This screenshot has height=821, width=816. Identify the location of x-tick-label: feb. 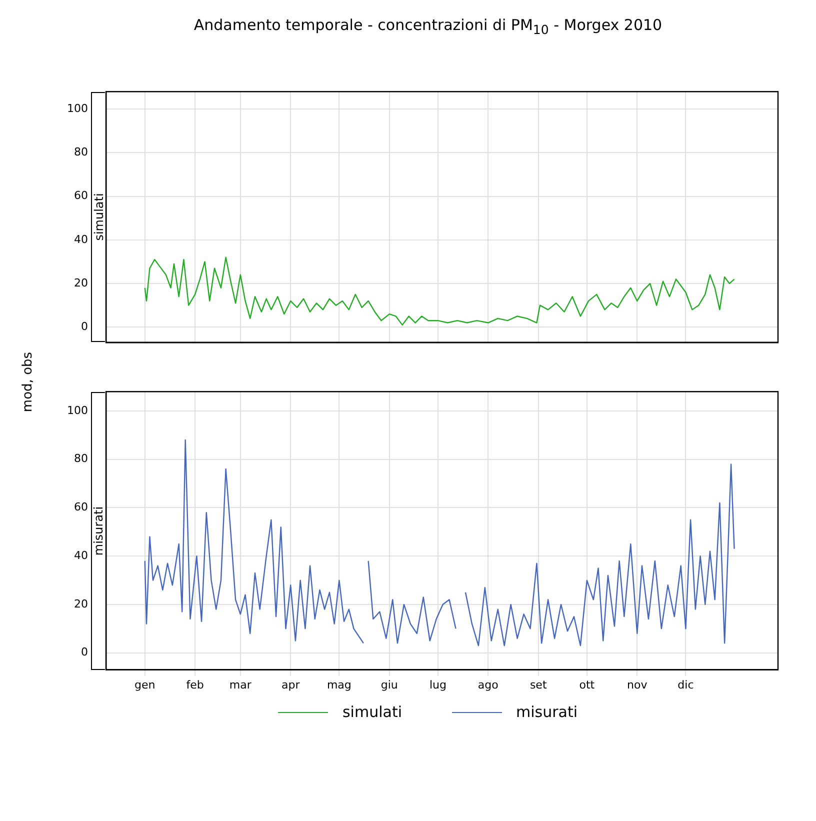
(195, 685).